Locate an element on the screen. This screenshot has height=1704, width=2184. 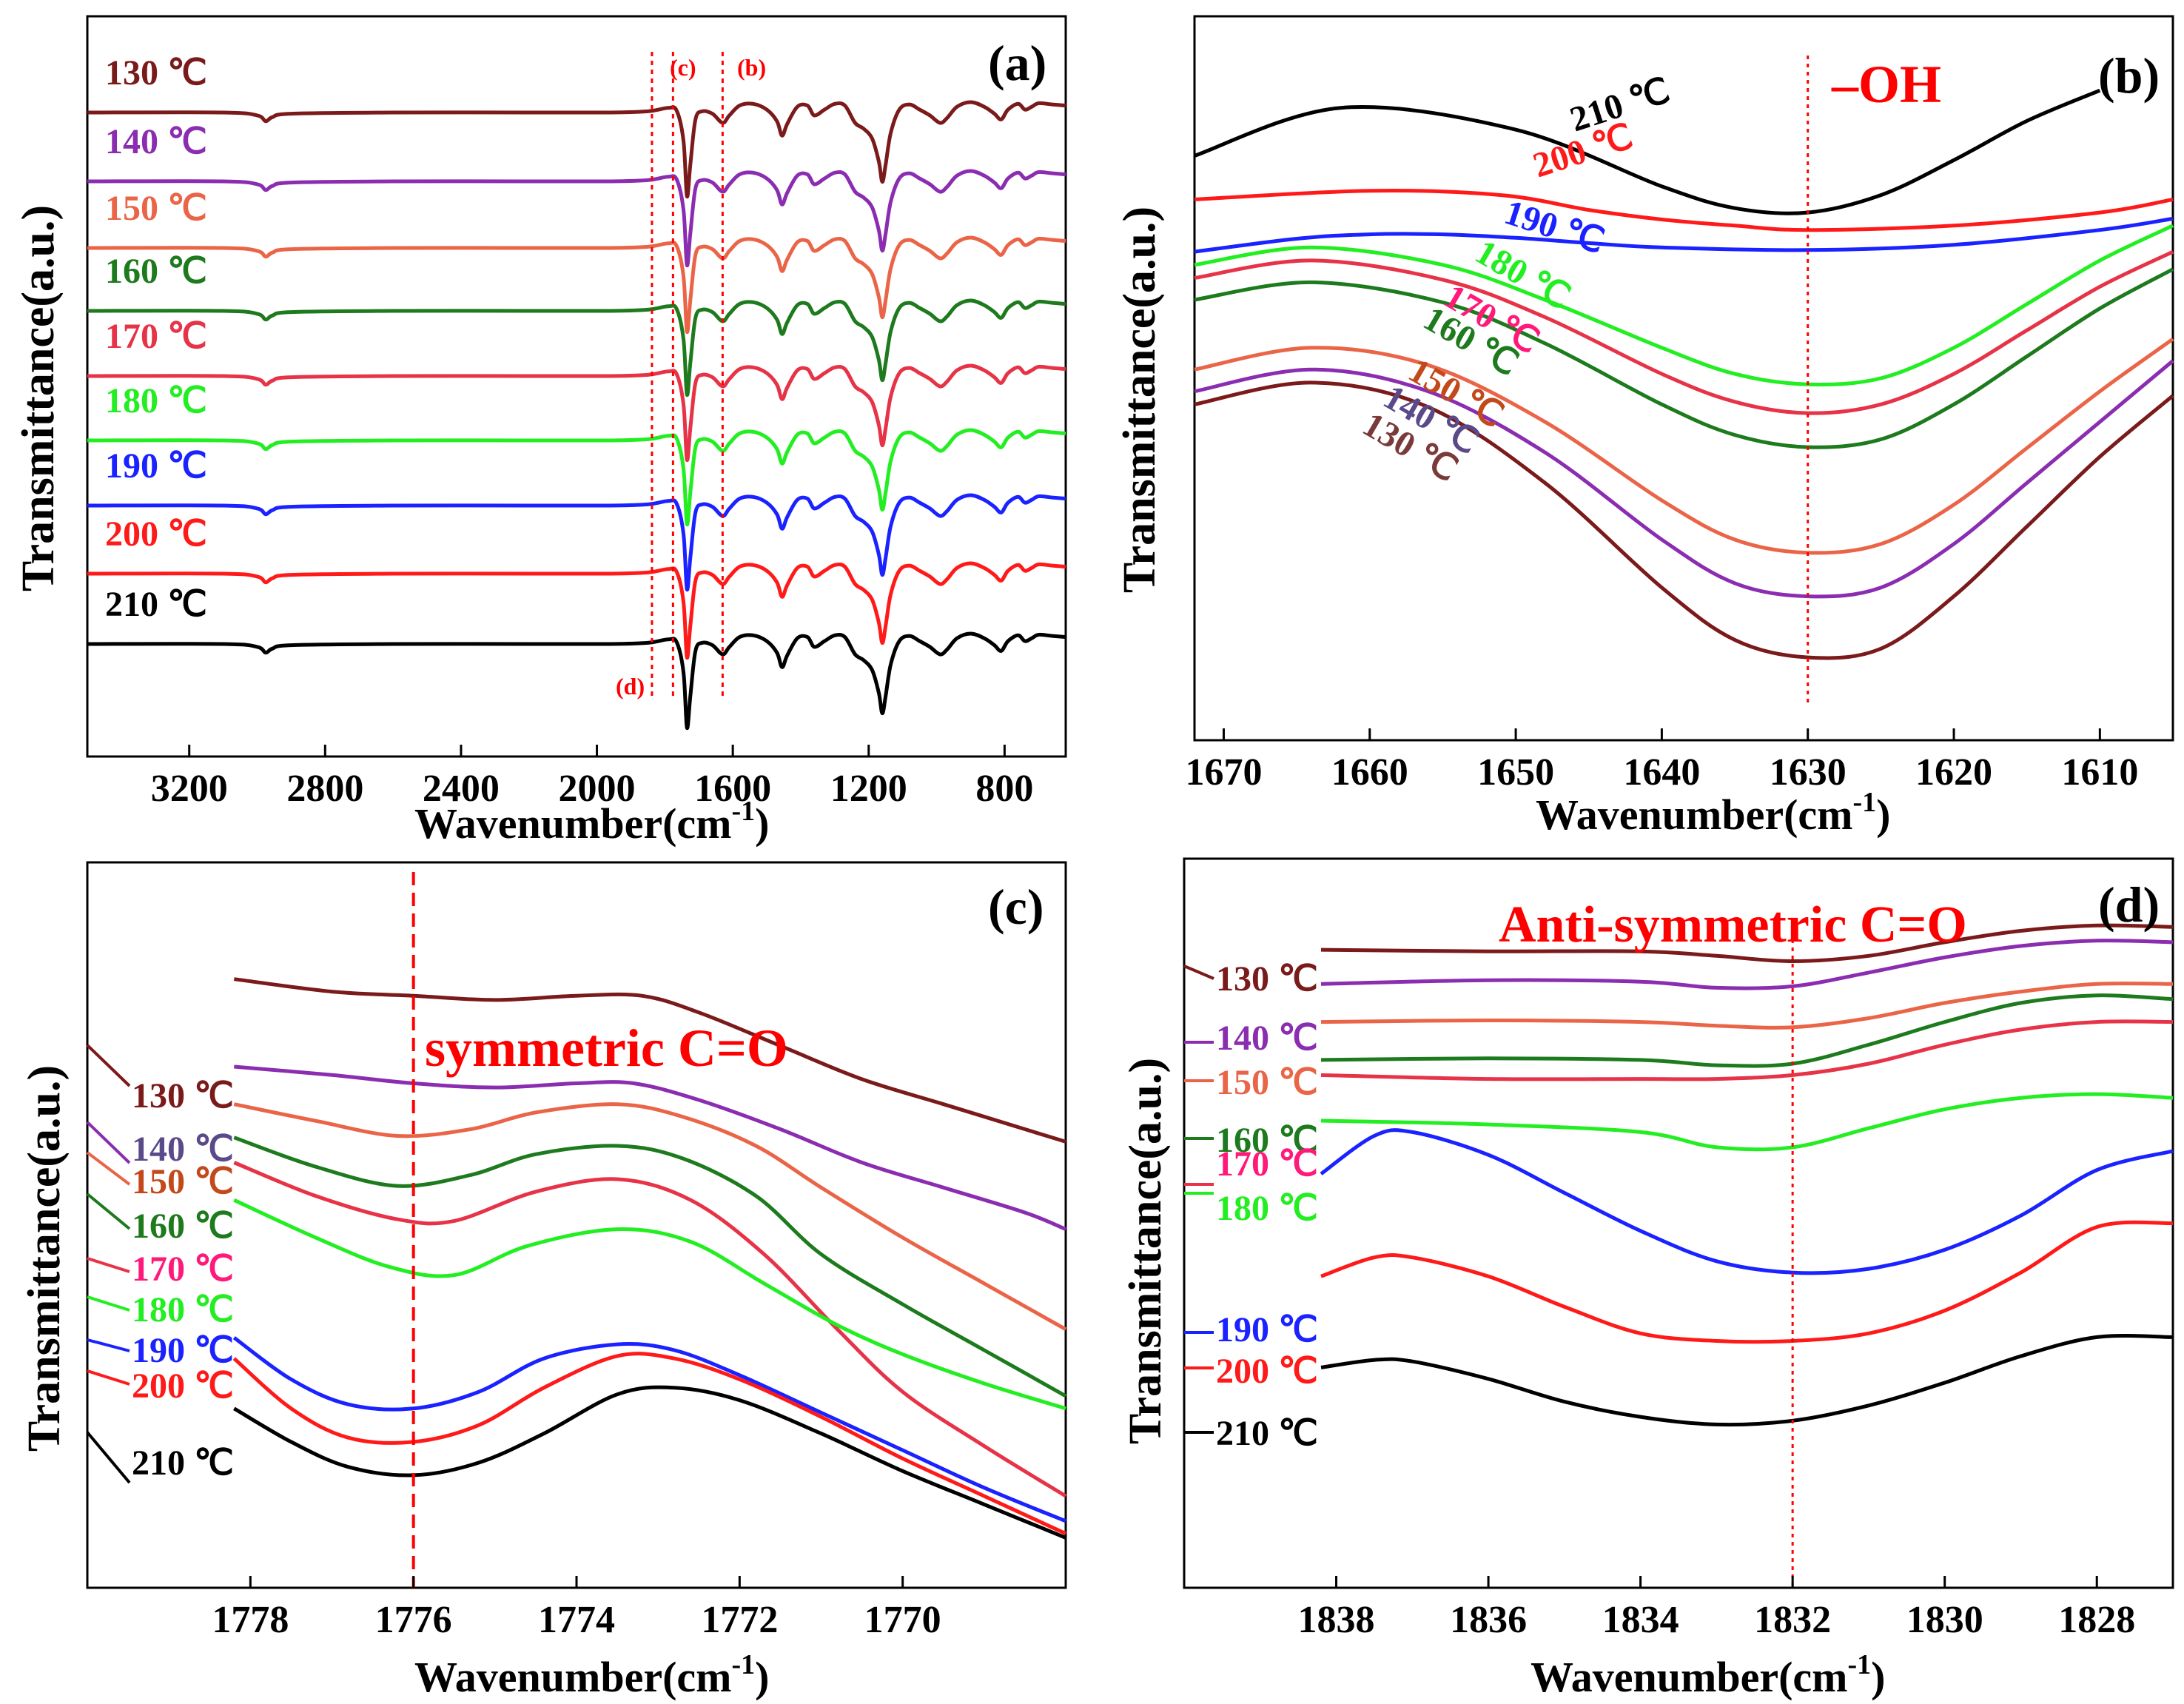
panel-c-label-170: 170 ℃ is located at coordinates (183, 1269).